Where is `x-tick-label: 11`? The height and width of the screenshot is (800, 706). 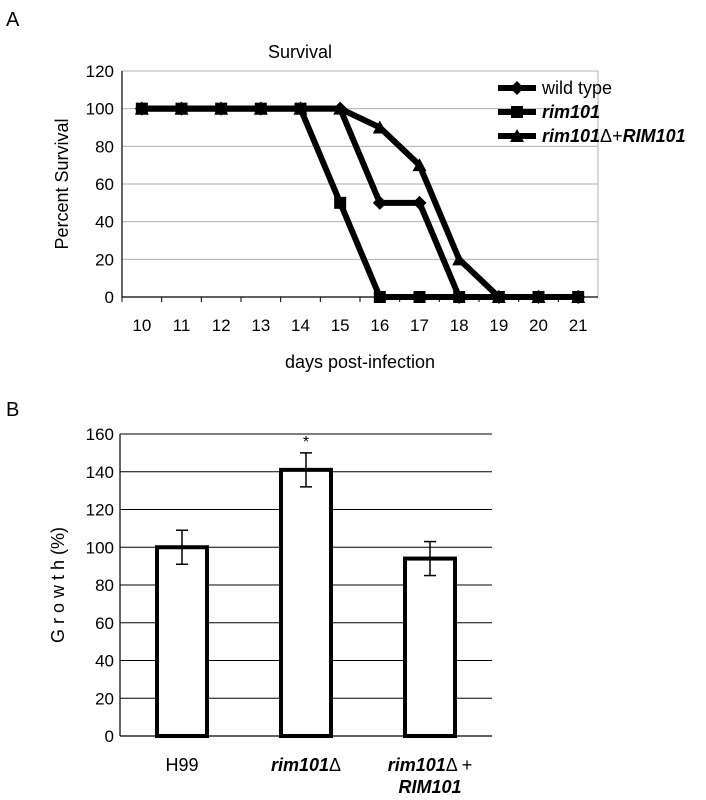
x-tick-label: 11 is located at coordinates (182, 325).